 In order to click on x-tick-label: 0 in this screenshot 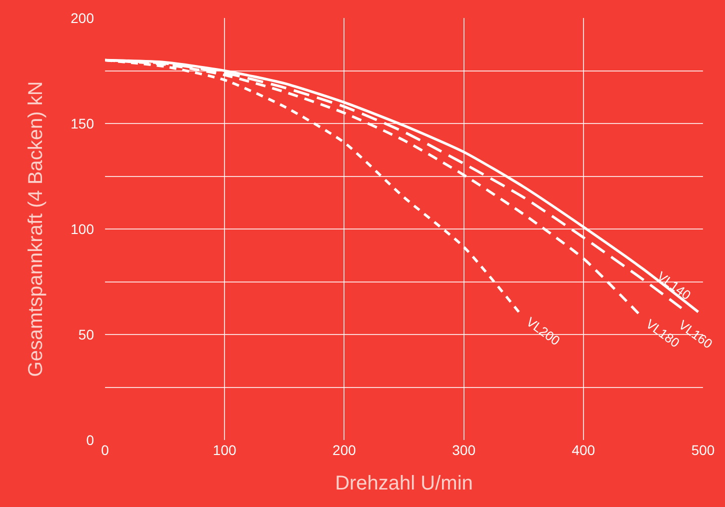, I will do `click(105, 450)`.